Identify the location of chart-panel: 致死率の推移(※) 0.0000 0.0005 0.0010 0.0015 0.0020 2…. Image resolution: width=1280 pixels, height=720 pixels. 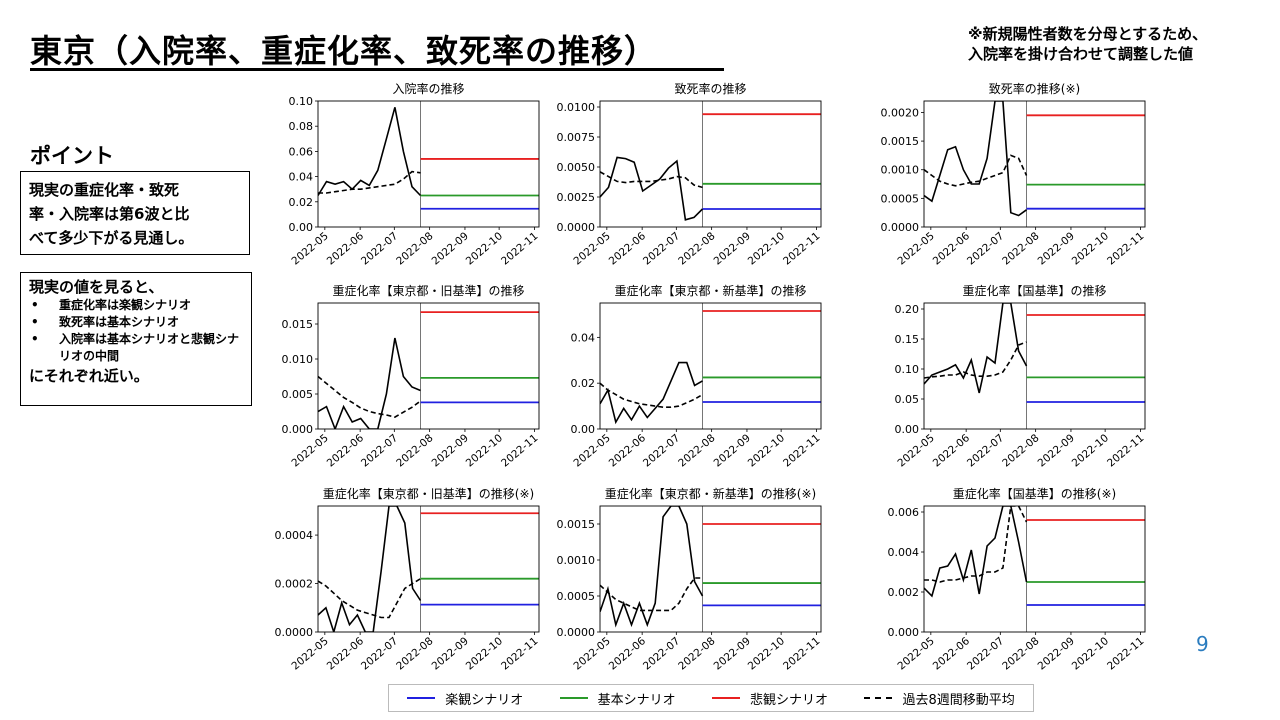
(1014, 174).